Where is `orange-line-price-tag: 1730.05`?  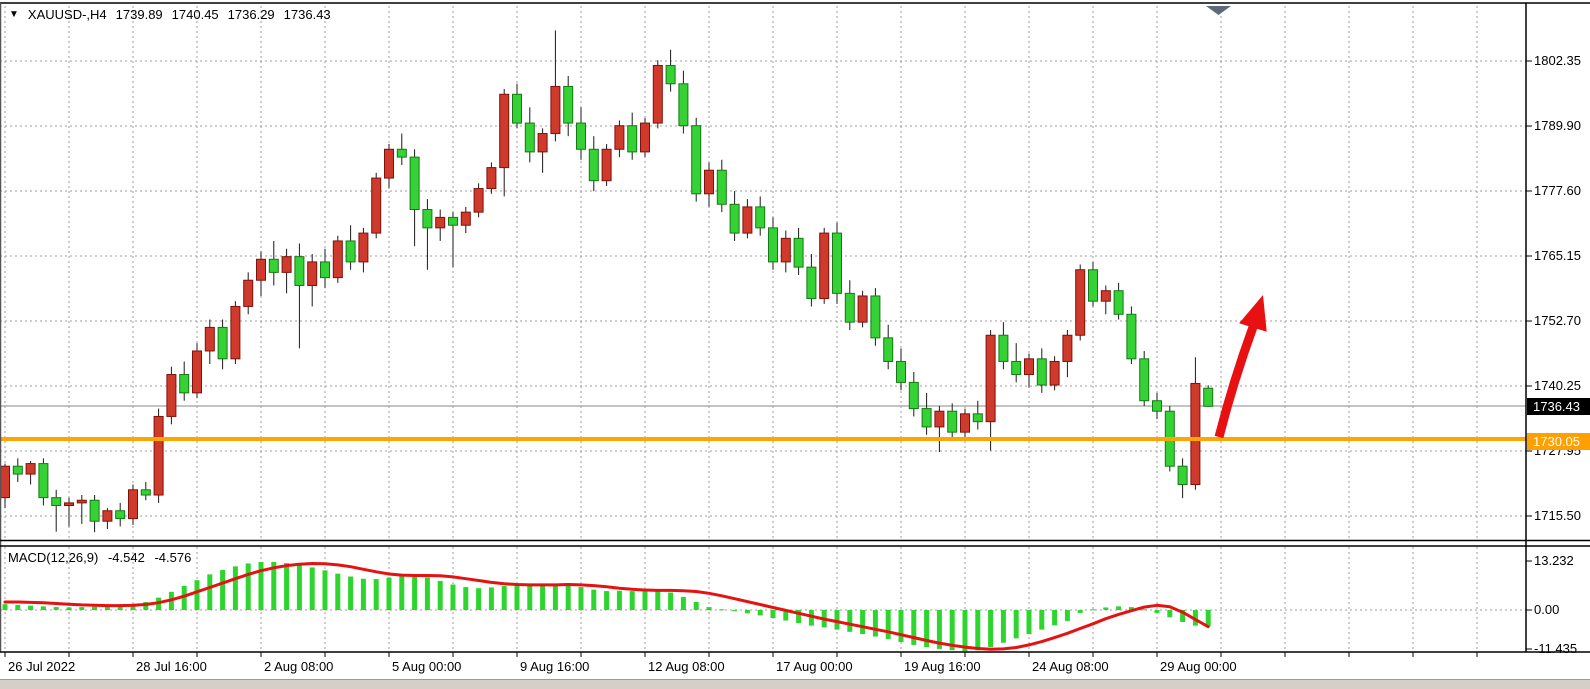
orange-line-price-tag: 1730.05 is located at coordinates (1558, 441).